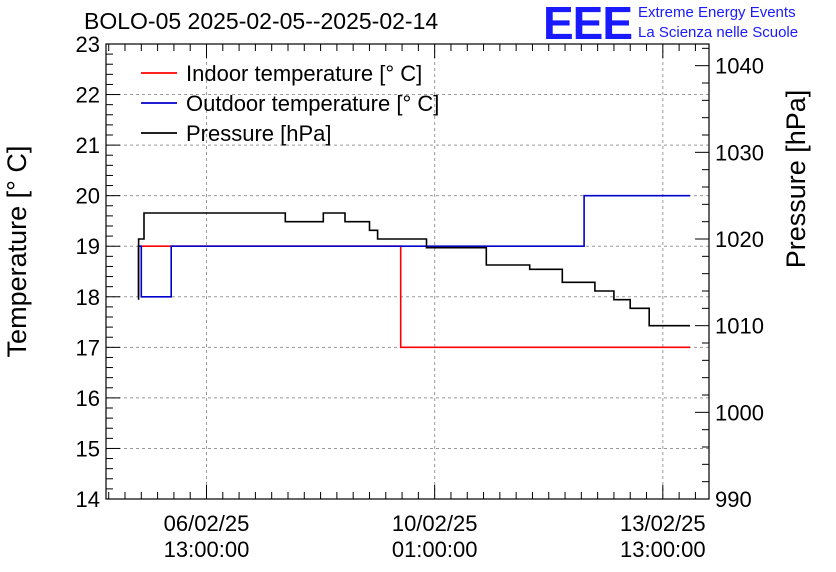 The image size is (836, 572). I want to click on y-tick-label: 18, so click(88, 297).